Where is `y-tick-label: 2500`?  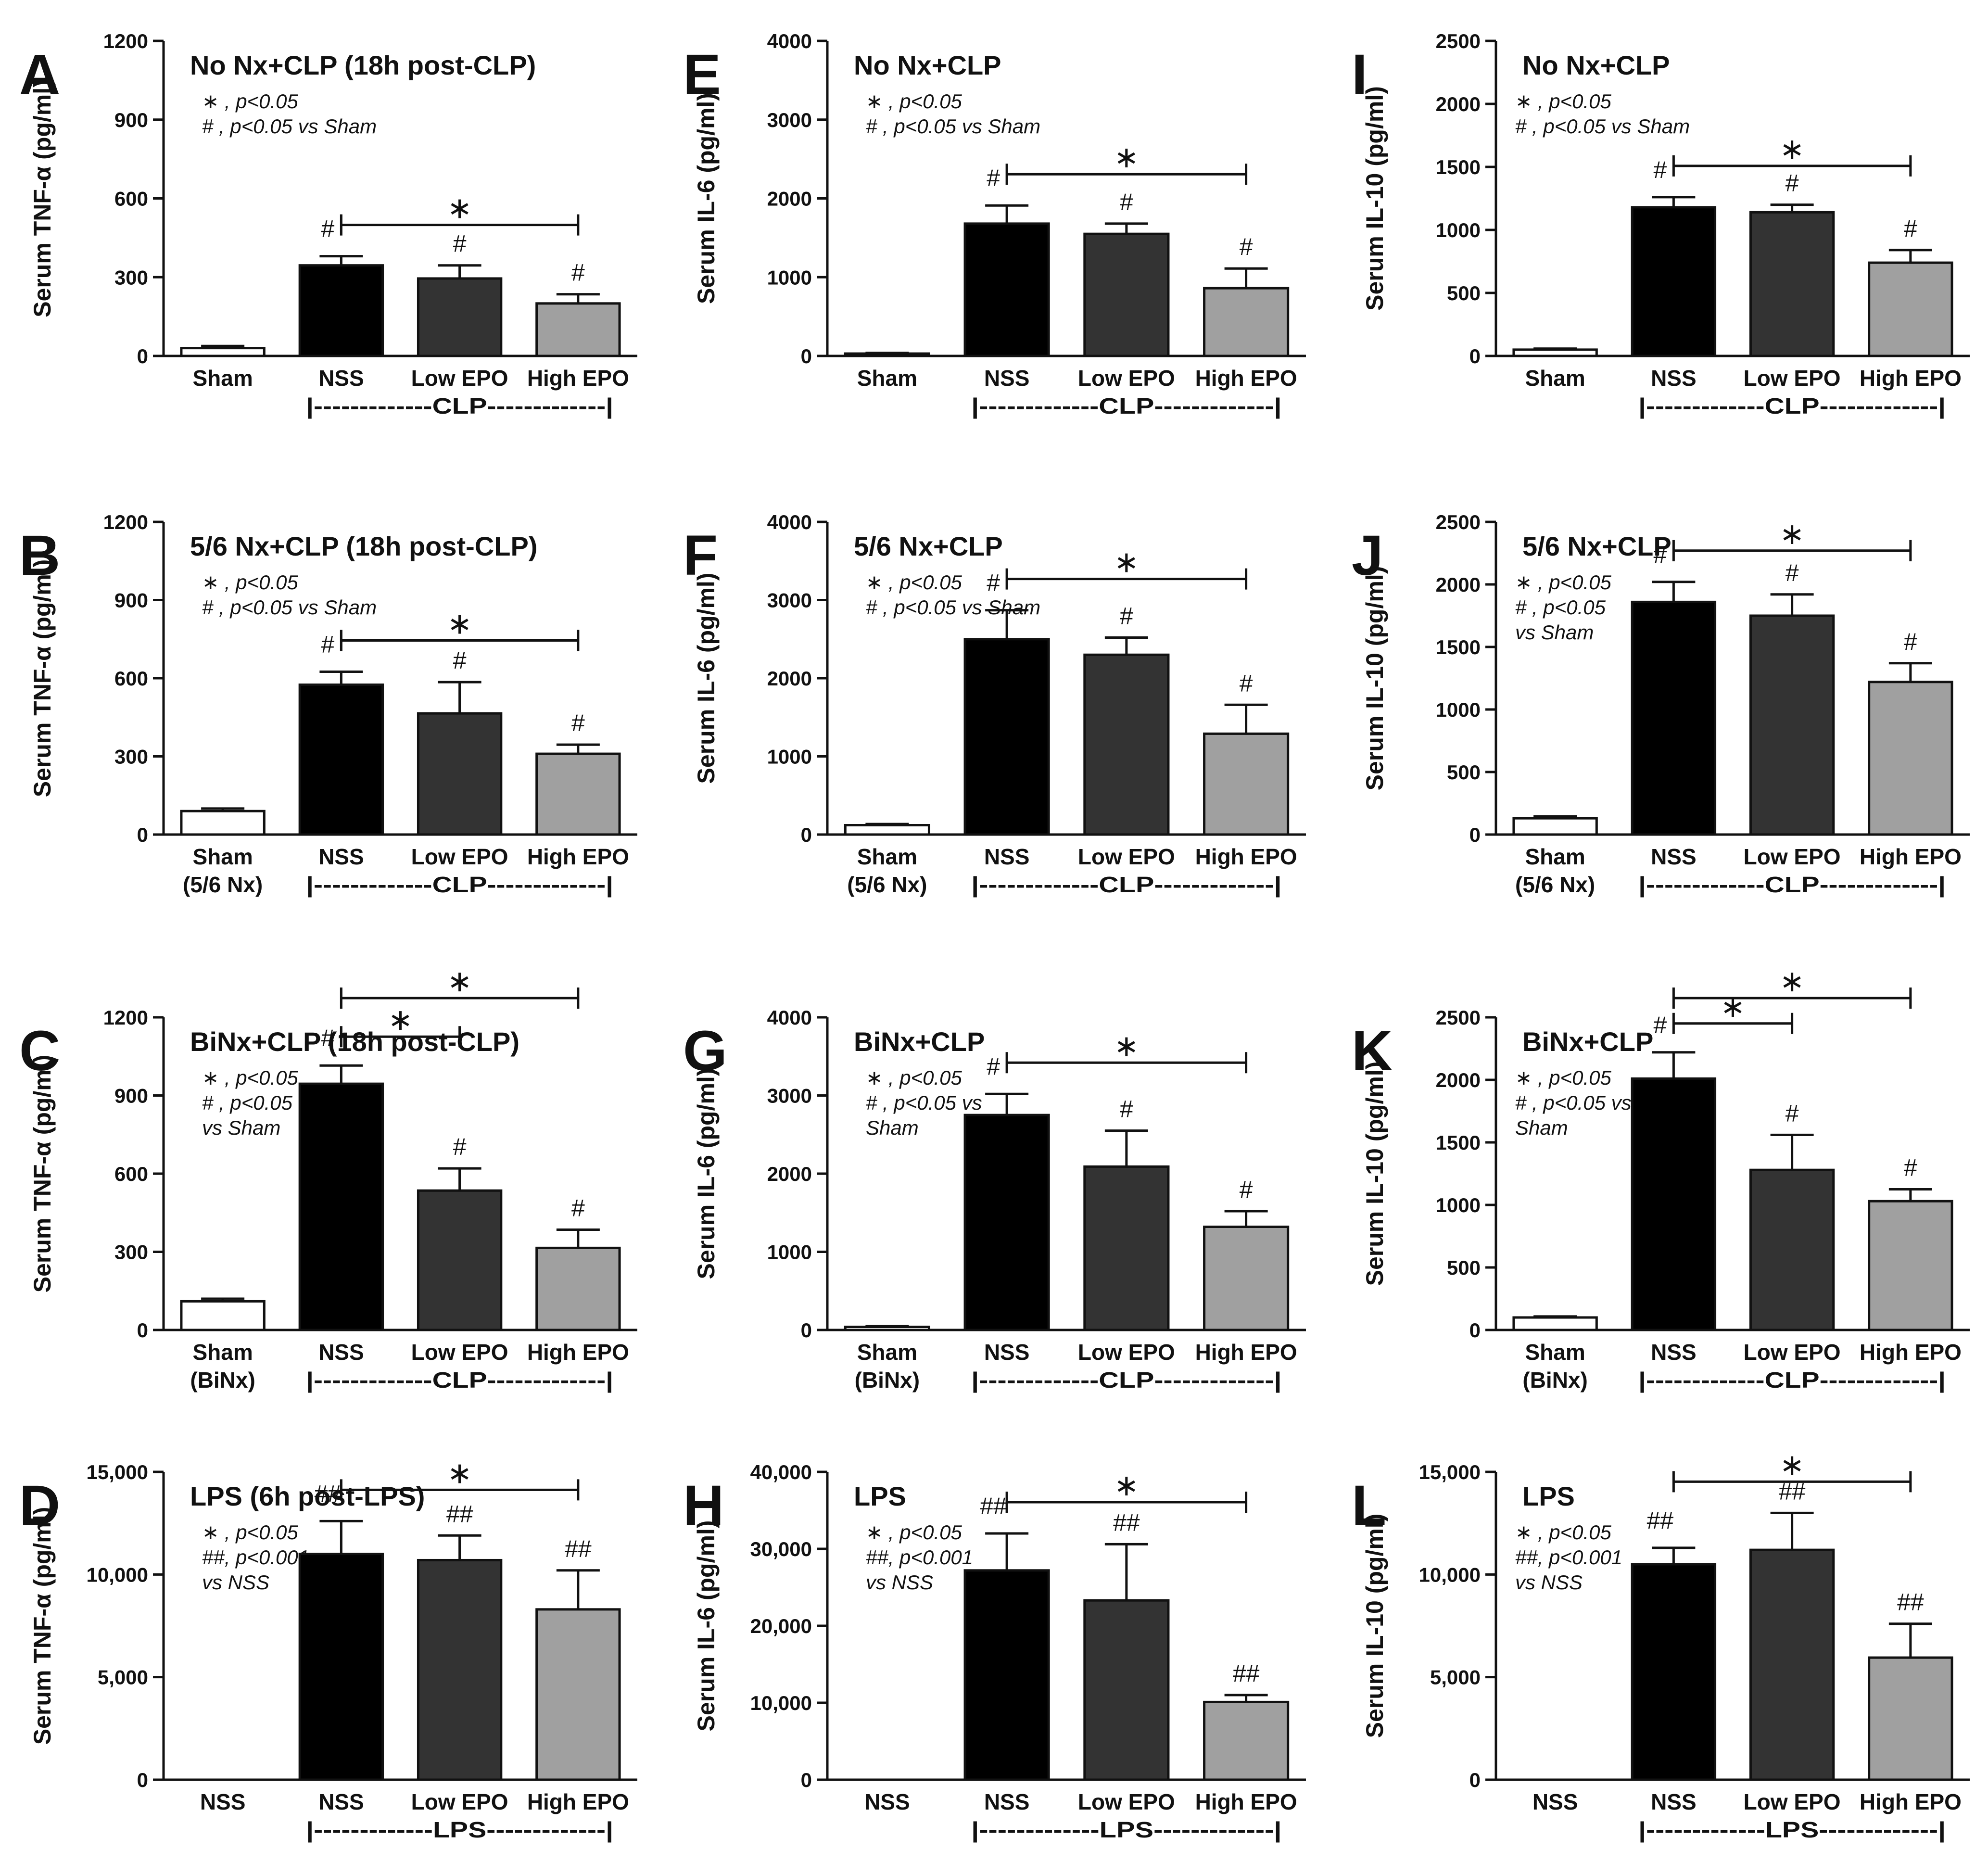
y-tick-label: 2500 is located at coordinates (1458, 41).